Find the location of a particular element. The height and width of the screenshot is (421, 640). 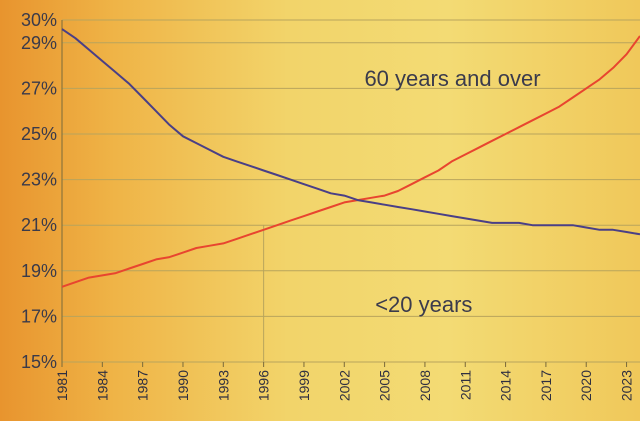

y-tick-label: 27% is located at coordinates (39, 88).